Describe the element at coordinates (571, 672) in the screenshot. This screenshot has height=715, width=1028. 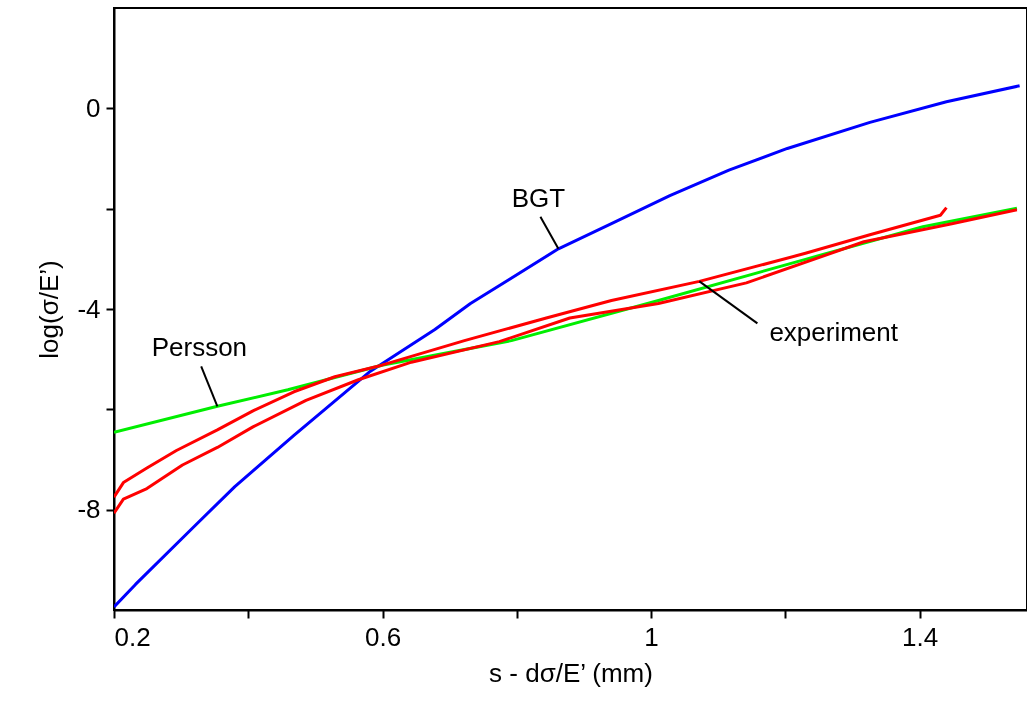
I see `x-axis-title: s - dσ/E’ (mm)` at that location.